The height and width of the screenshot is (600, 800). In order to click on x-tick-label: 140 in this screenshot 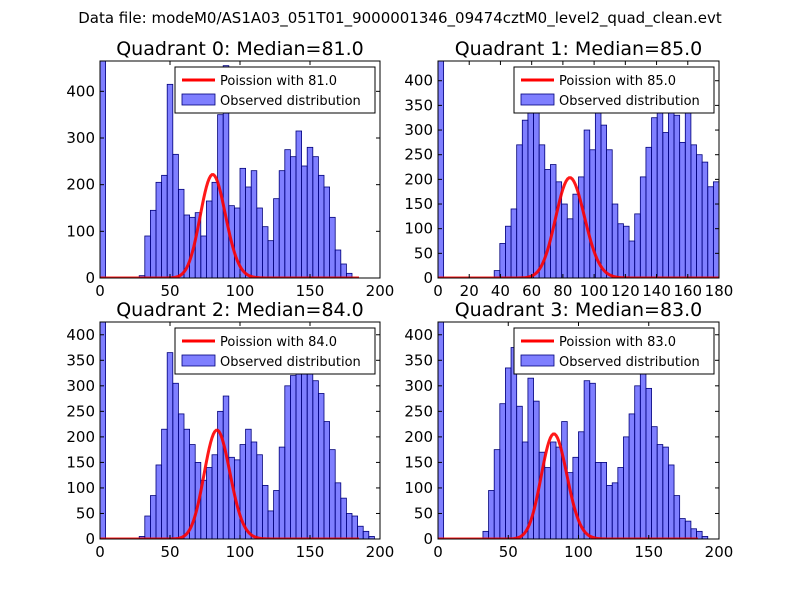, I will do `click(656, 291)`.